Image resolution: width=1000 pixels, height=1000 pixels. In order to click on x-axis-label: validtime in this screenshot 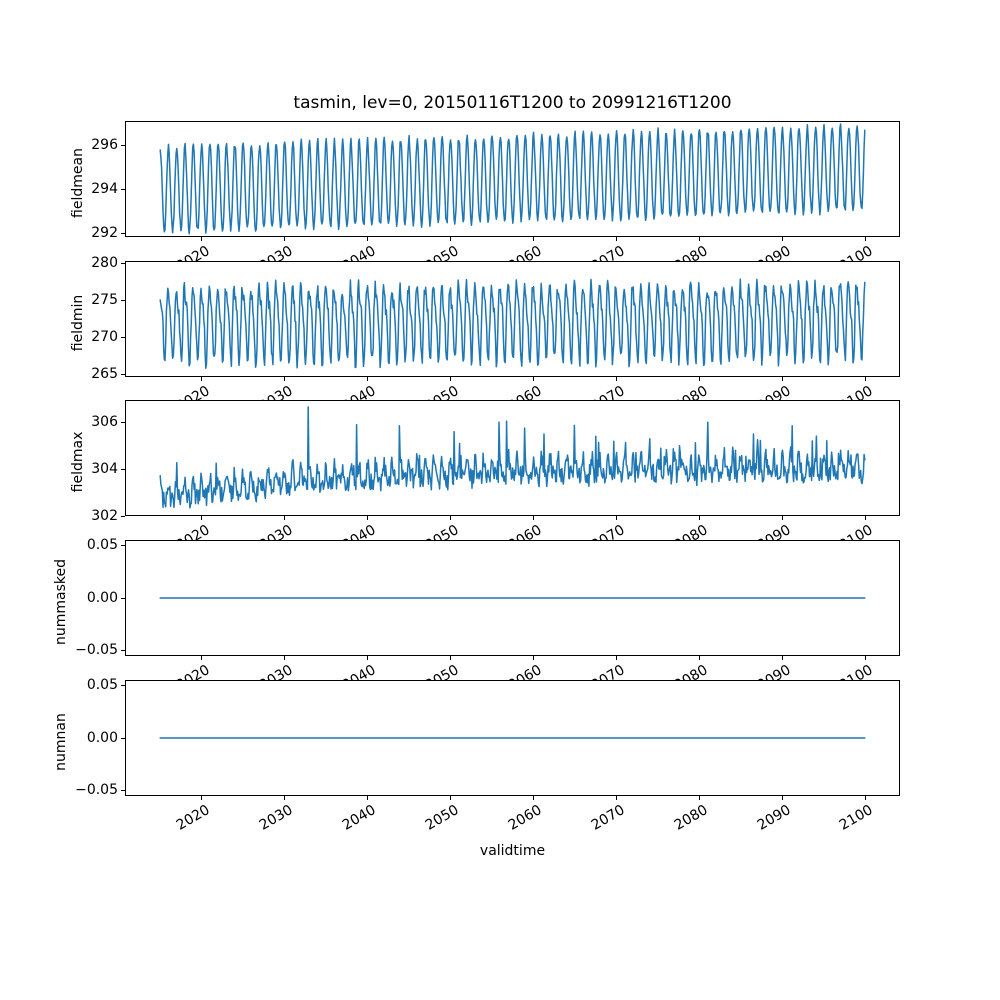, I will do `click(512, 851)`.